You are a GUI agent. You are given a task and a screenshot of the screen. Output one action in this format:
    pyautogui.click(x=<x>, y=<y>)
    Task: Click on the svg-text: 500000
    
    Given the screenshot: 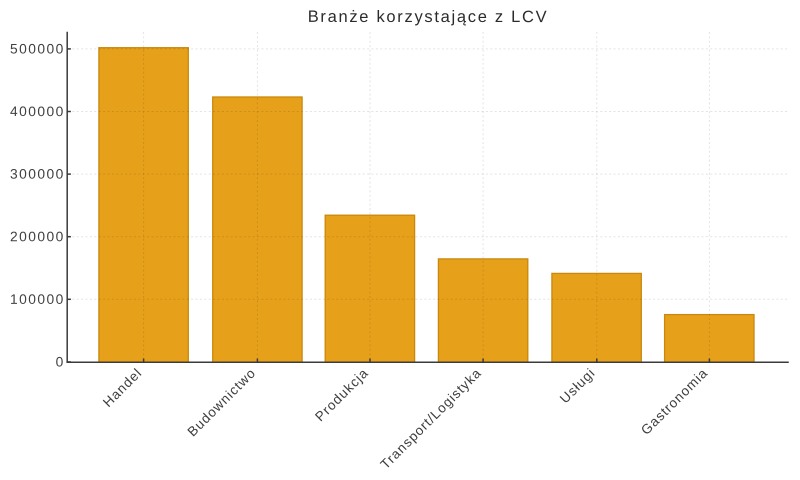 What is the action you would take?
    pyautogui.click(x=37, y=48)
    